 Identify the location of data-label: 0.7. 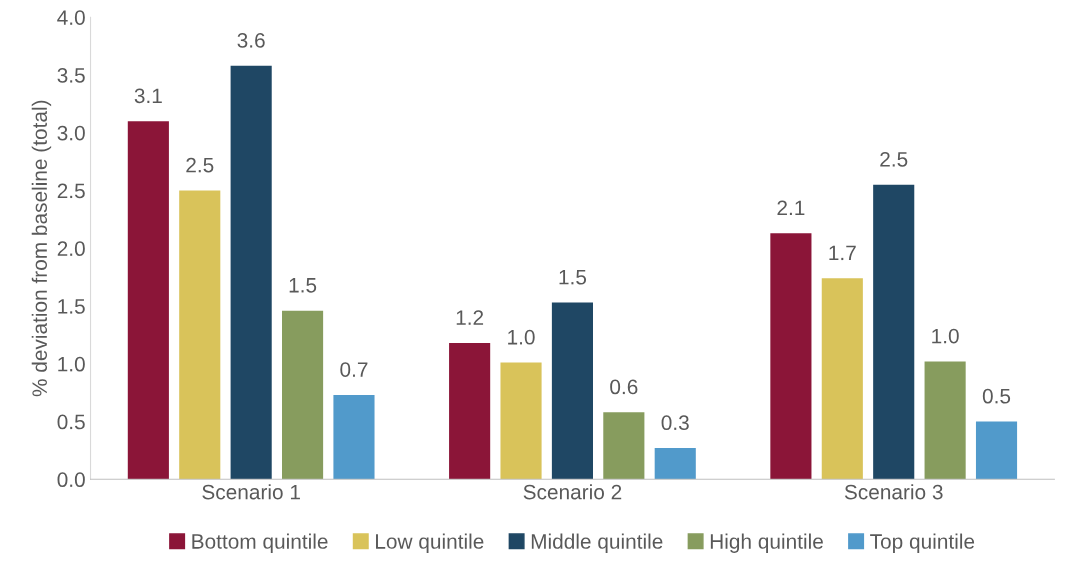
(354, 369).